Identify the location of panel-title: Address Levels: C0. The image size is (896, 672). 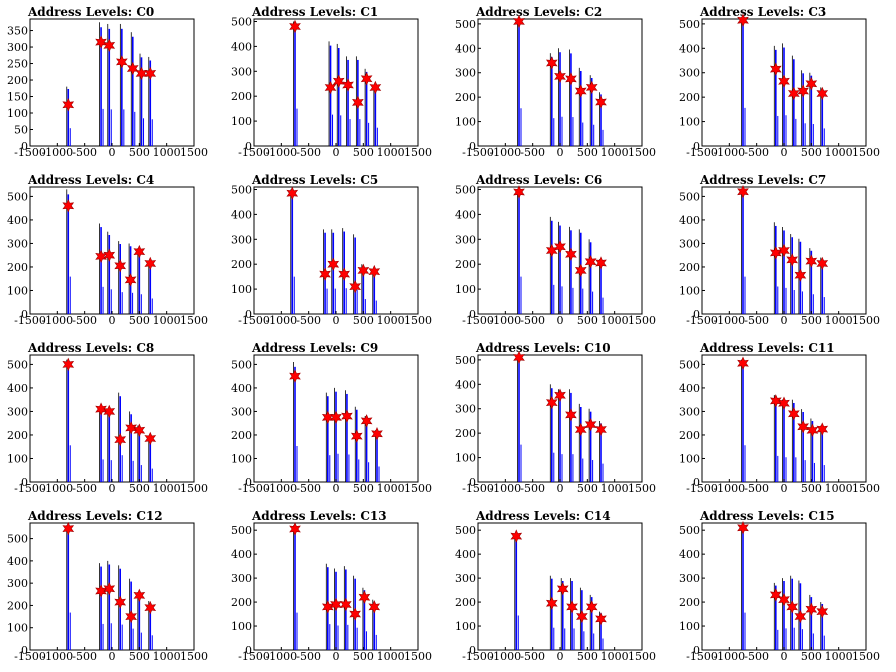
(91, 12).